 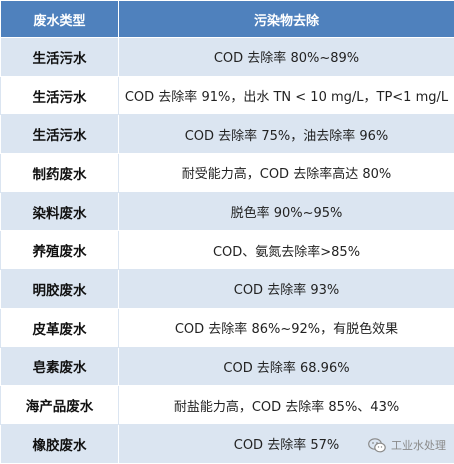 I want to click on table-header-row: 废水类型 污染物去除, so click(x=227, y=19).